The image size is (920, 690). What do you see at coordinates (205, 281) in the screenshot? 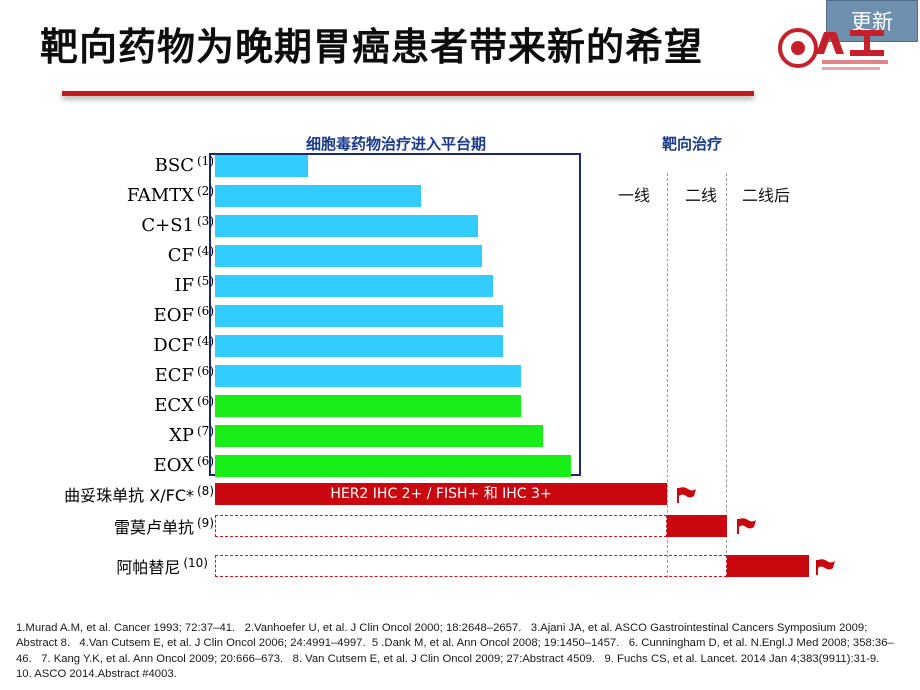
I see `regimen-reference: (5)` at bounding box center [205, 281].